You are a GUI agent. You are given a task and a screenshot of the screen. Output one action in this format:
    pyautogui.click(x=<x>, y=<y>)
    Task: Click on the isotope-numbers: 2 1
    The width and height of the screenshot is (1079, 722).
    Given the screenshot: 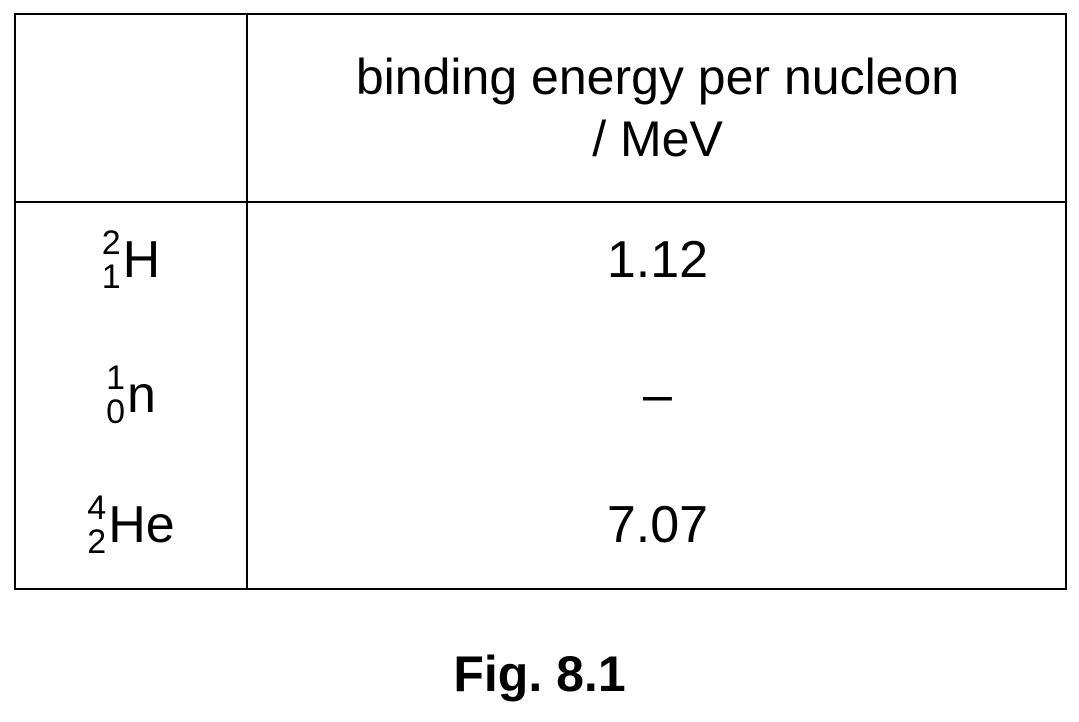 What is the action you would take?
    pyautogui.click(x=111, y=260)
    